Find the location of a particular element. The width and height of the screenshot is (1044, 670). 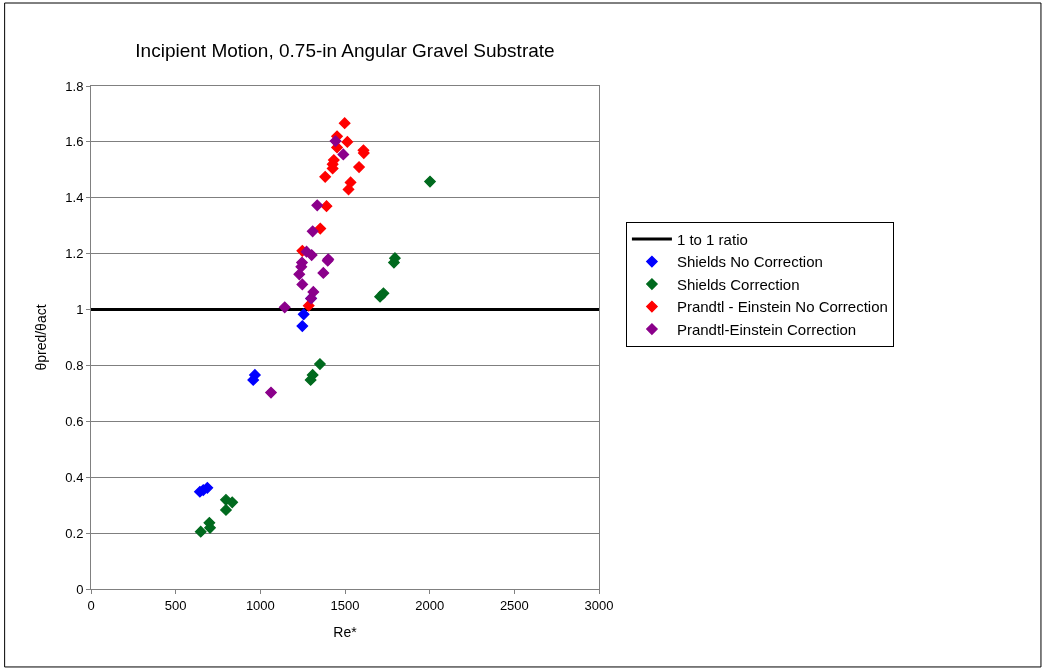

y-tick-label: 1.2 is located at coordinates (74, 254).